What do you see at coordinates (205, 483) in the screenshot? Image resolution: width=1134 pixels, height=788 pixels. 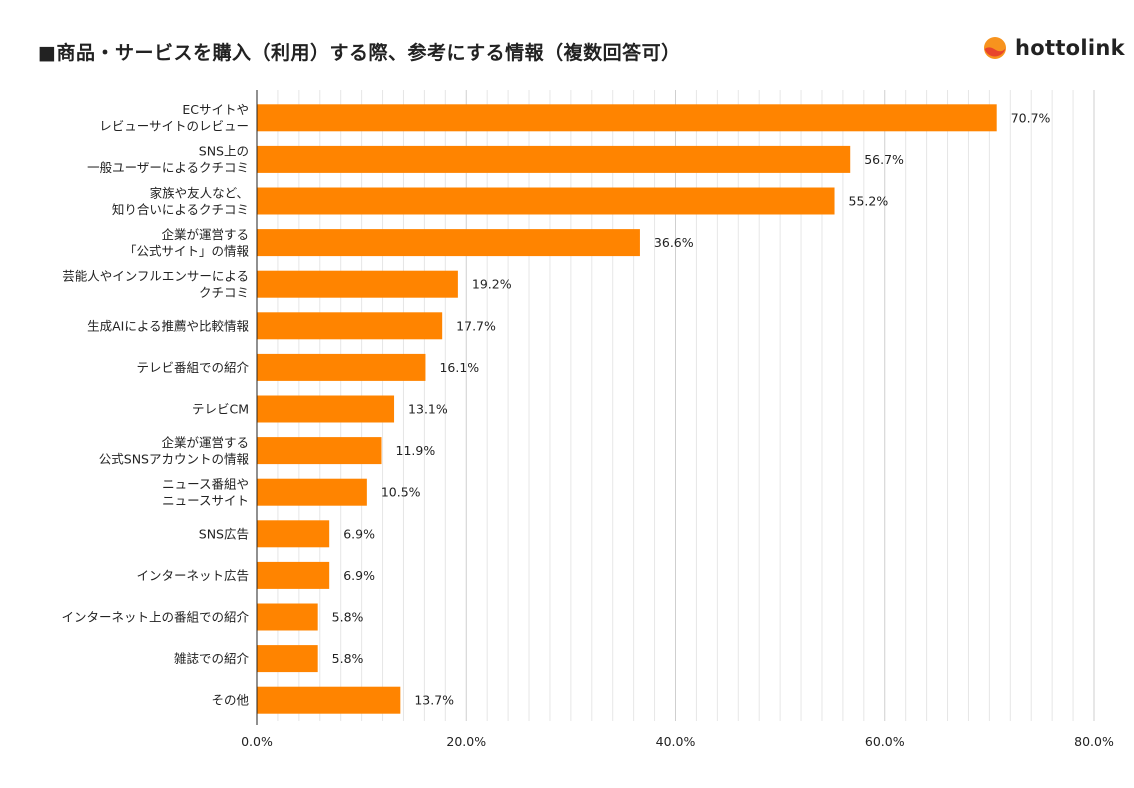 I see `category-label: ニュース番組や` at bounding box center [205, 483].